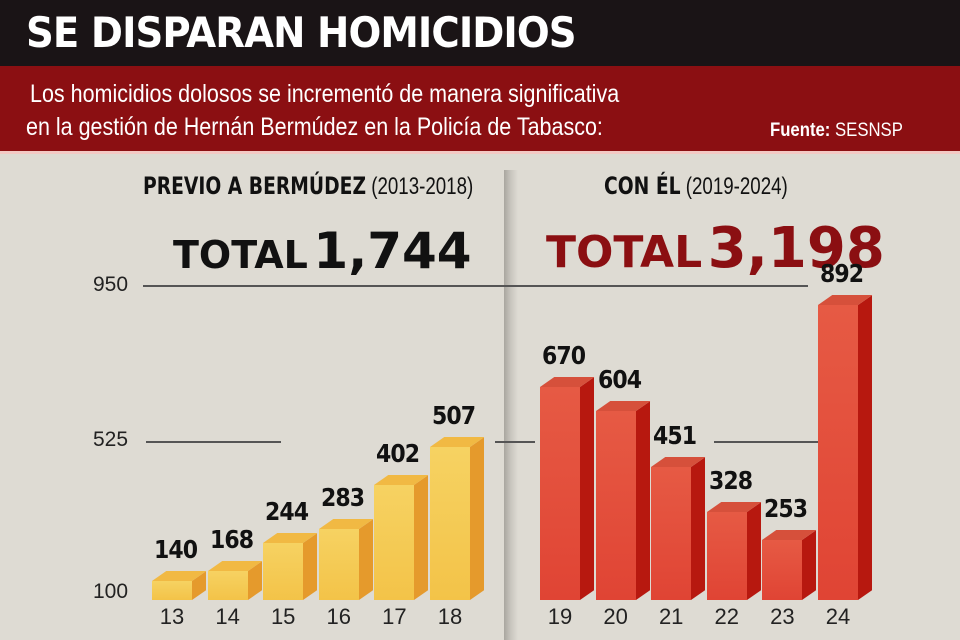 The image size is (960, 640). I want to click on value-label-18: 507, so click(453, 415).